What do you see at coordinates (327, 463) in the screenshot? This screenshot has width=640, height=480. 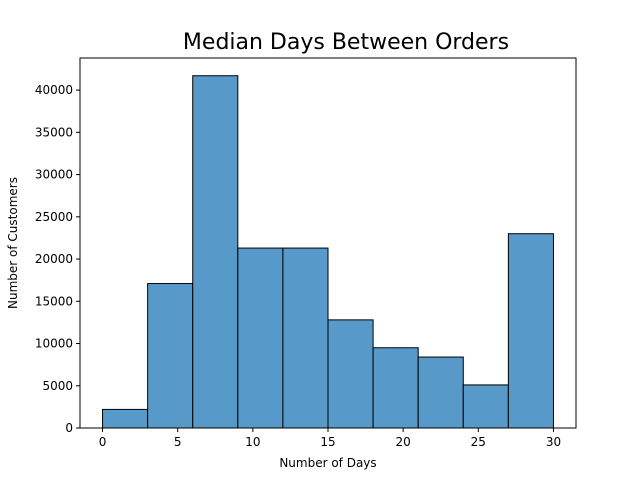 I see `x-axis-label: Number of Days` at bounding box center [327, 463].